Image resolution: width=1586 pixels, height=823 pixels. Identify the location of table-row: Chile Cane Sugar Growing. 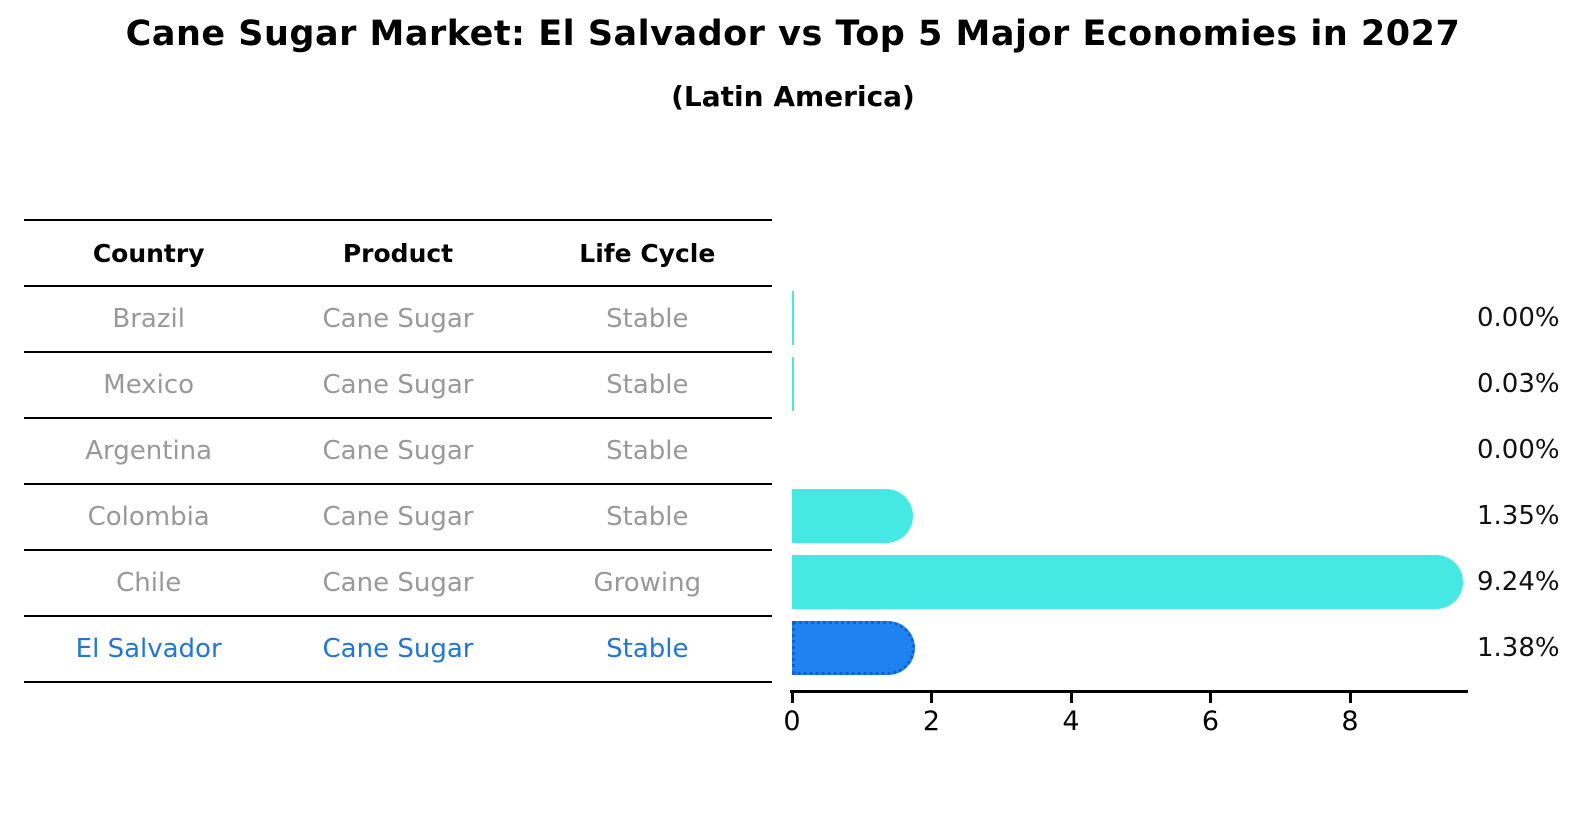
(398, 584).